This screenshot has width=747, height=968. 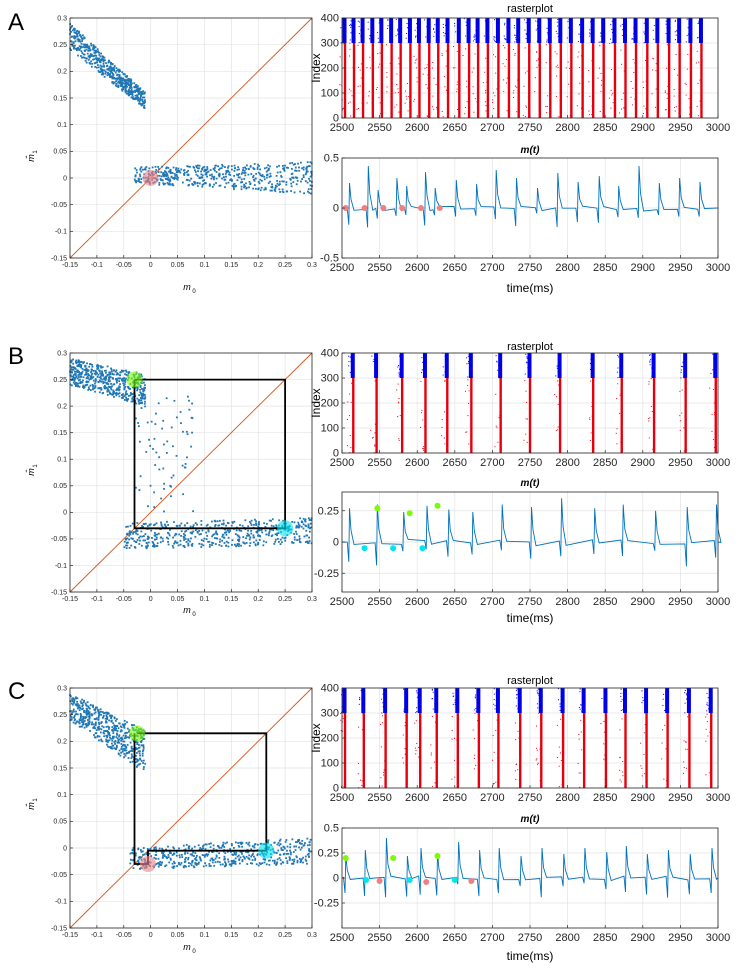 What do you see at coordinates (567, 268) in the screenshot?
I see `x-tick-label: 2800` at bounding box center [567, 268].